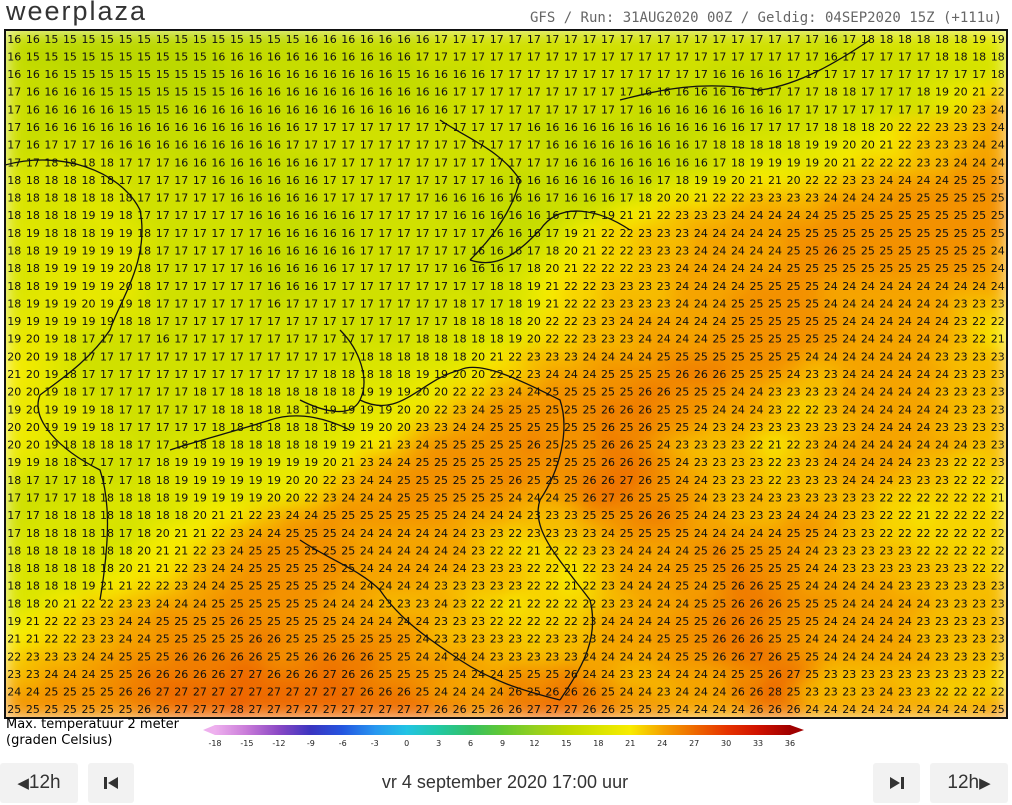  I want to click on next-button: 12h ▶, so click(969, 783).